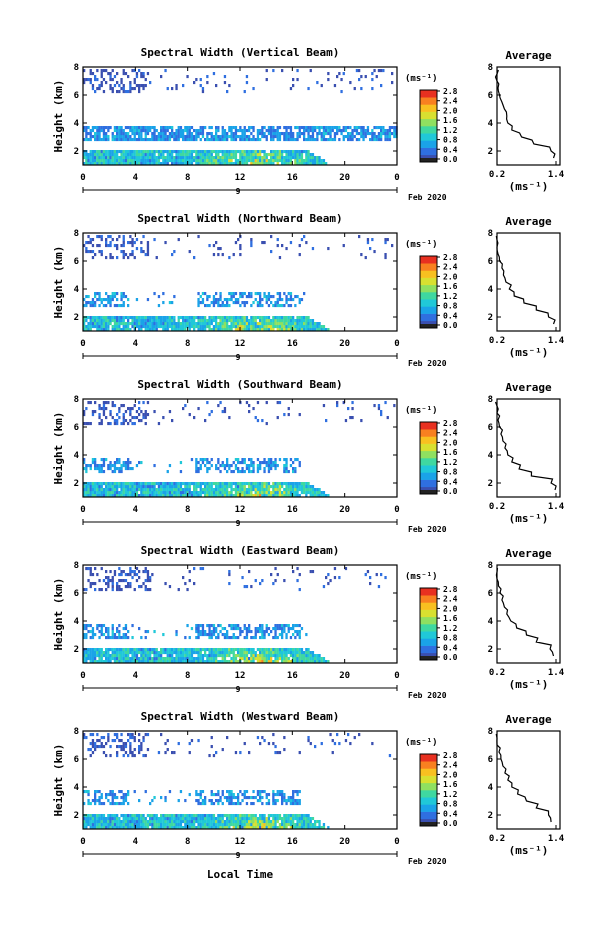  What do you see at coordinates (556, 341) in the screenshot?
I see `profile-x-tick-label: 1.4` at bounding box center [556, 341].